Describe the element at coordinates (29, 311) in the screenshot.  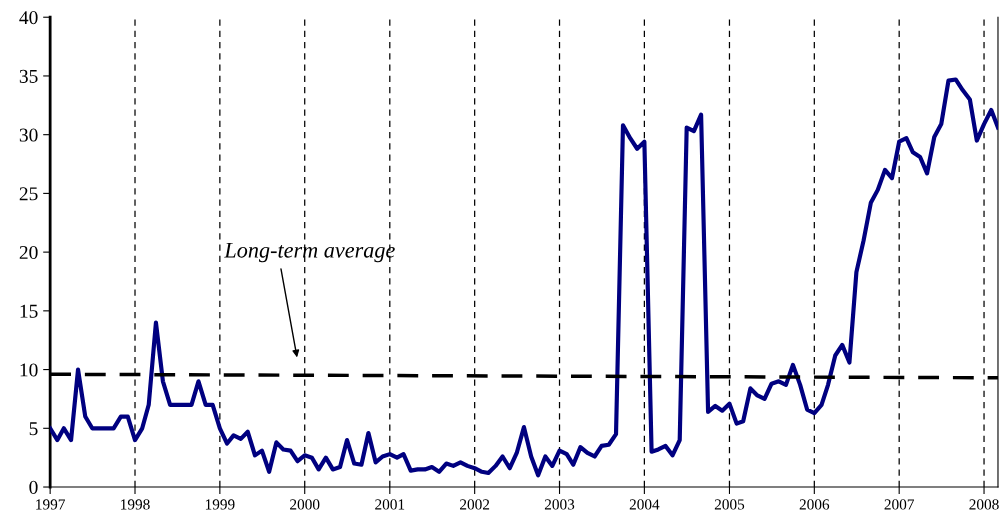
I see `y-tick-label: 15` at that location.